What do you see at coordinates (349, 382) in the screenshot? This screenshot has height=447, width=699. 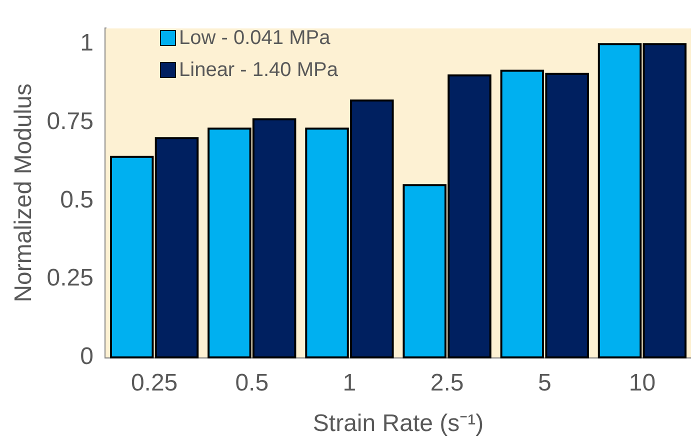 I see `x-tick-label: 1` at bounding box center [349, 382].